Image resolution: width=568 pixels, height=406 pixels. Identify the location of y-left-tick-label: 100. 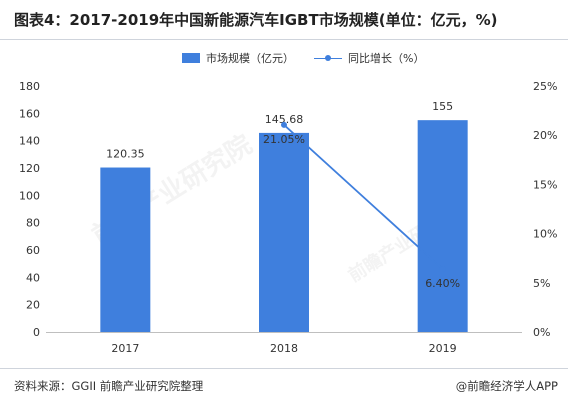
(29, 195).